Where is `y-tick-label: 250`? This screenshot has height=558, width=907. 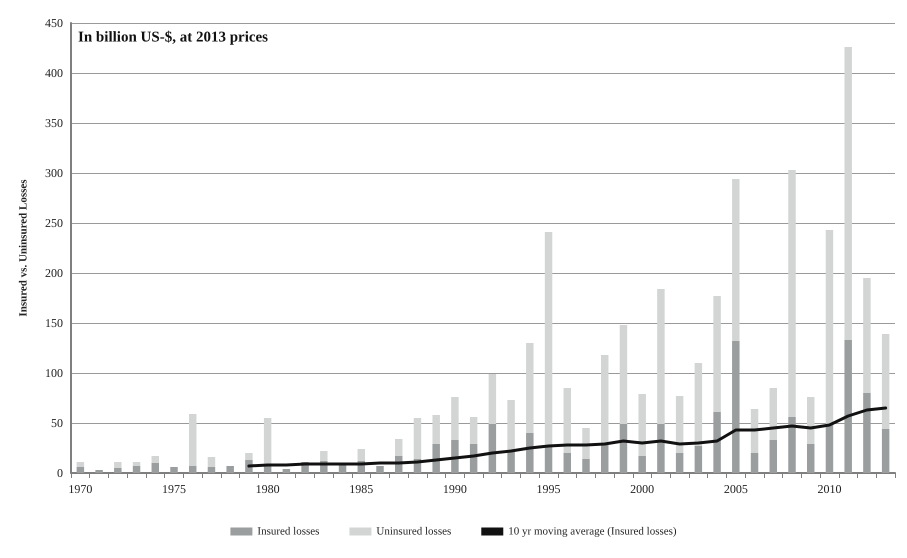
y-tick-label: 250 is located at coordinates (54, 223).